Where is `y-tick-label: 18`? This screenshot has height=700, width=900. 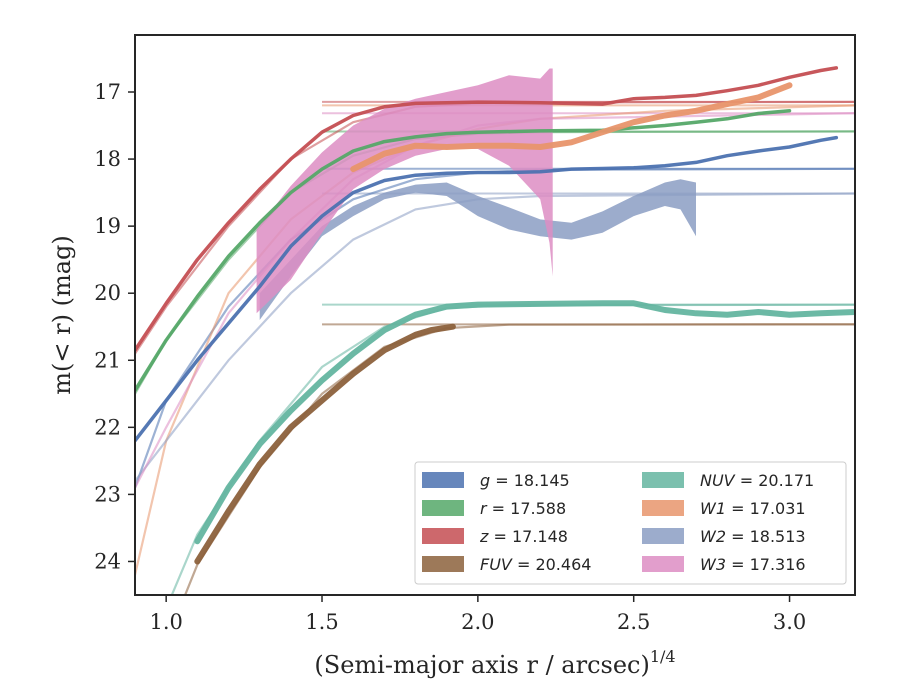 y-tick-label: 18 is located at coordinates (107, 159).